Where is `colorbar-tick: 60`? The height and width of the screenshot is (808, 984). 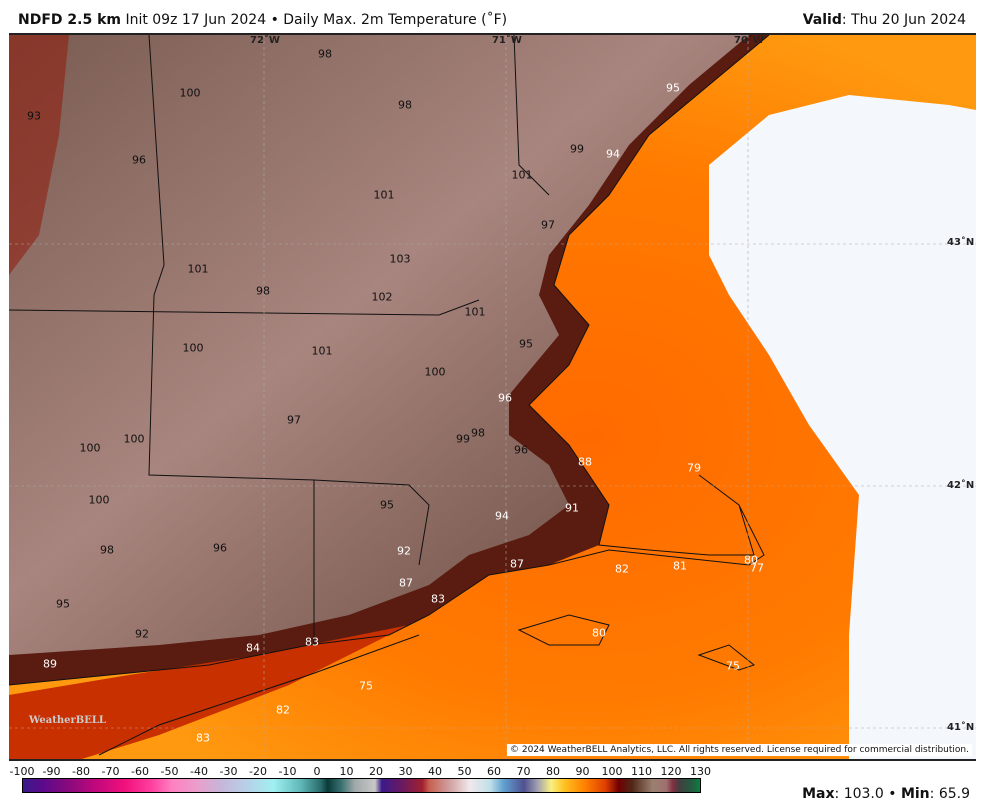 colorbar-tick: 60 is located at coordinates (494, 771).